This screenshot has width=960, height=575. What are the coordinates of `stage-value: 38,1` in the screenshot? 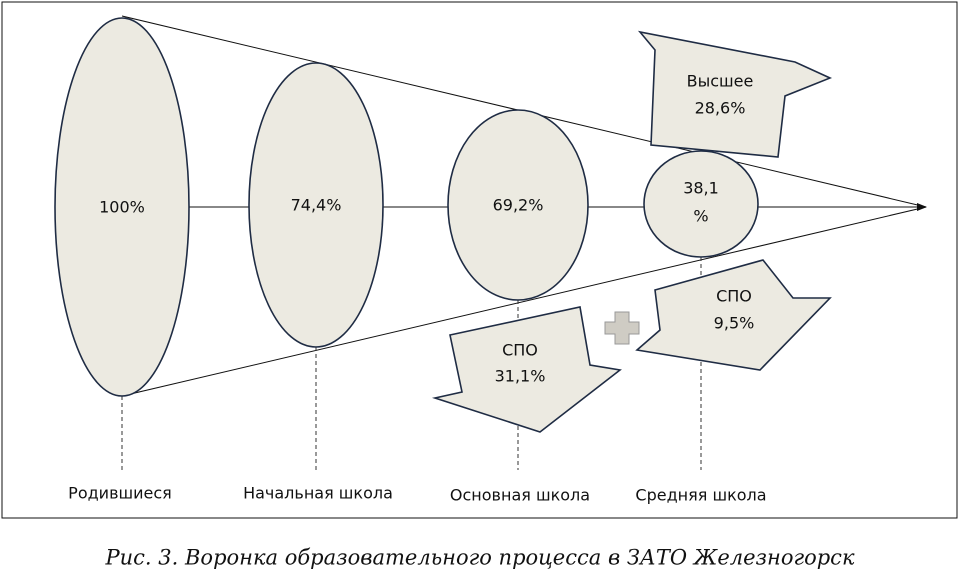 It's located at (701, 188).